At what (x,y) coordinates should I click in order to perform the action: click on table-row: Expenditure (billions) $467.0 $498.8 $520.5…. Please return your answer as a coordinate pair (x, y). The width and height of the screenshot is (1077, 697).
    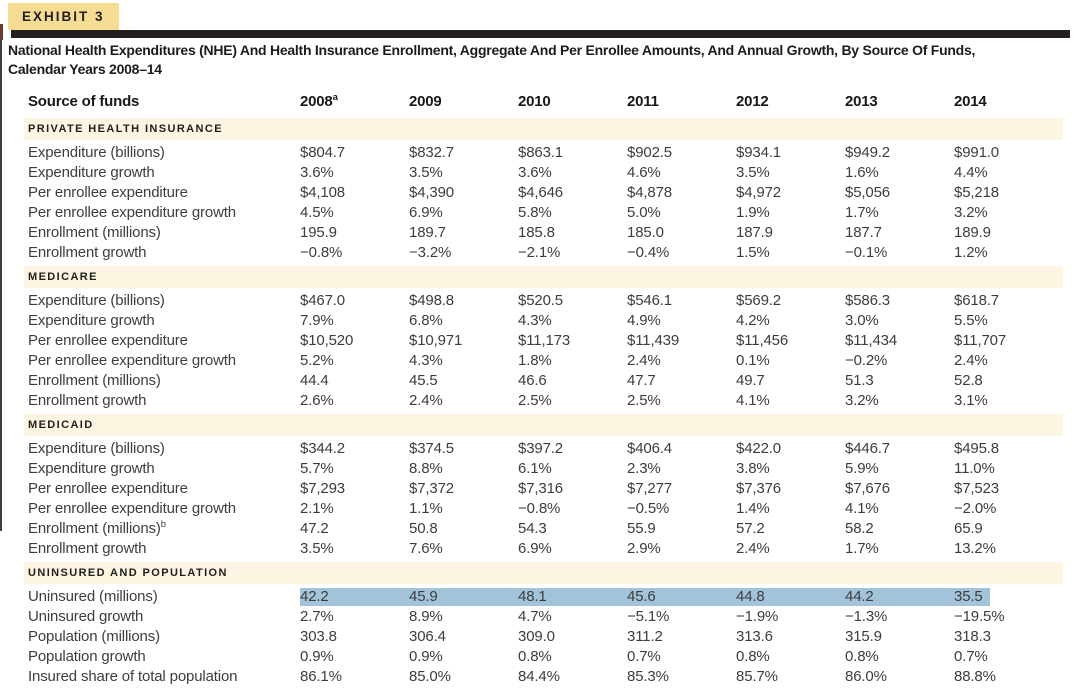
    Looking at the image, I should click on (543, 301).